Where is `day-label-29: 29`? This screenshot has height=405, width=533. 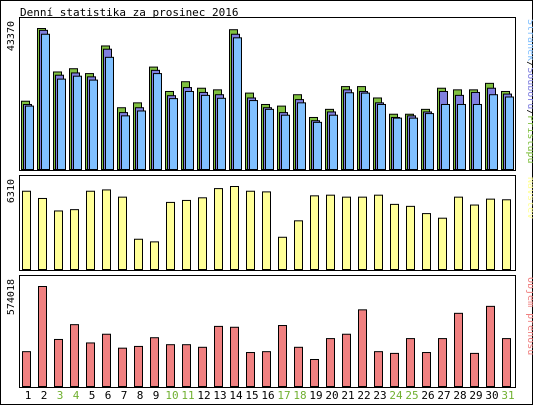 day-label-29: 29 is located at coordinates (475, 395).